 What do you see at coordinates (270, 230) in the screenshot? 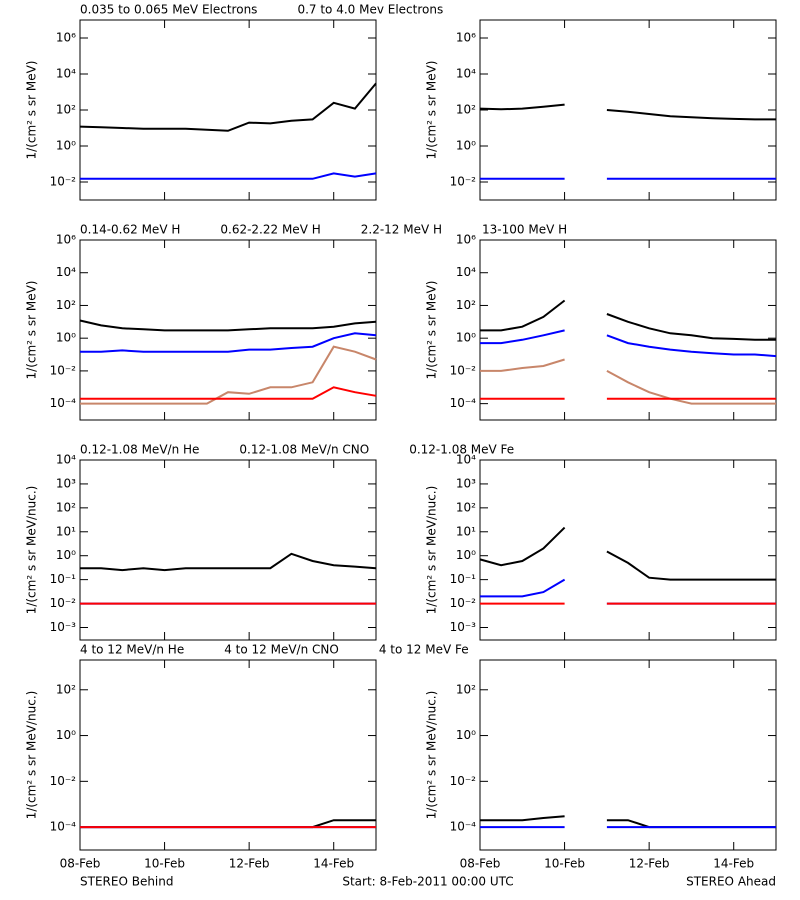
I see `legend-entry: 0.62-2.22 MeV H` at bounding box center [270, 230].